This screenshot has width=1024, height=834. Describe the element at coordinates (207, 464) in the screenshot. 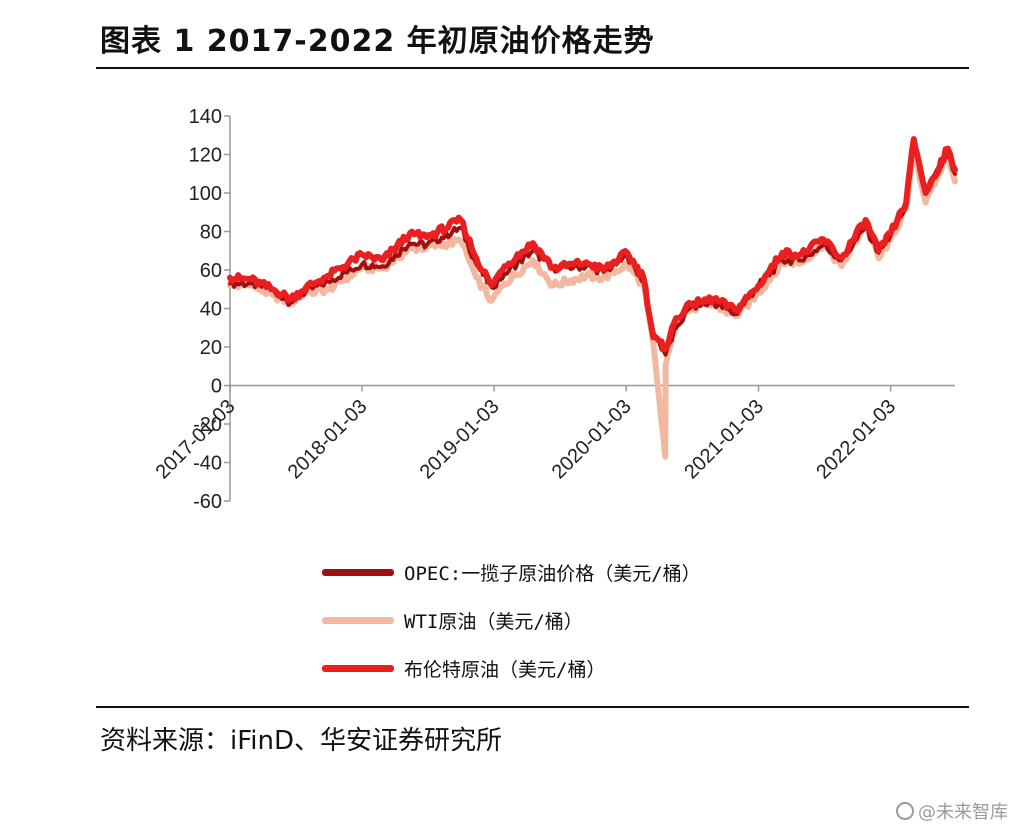

I see `y-tick-label: -40` at that location.